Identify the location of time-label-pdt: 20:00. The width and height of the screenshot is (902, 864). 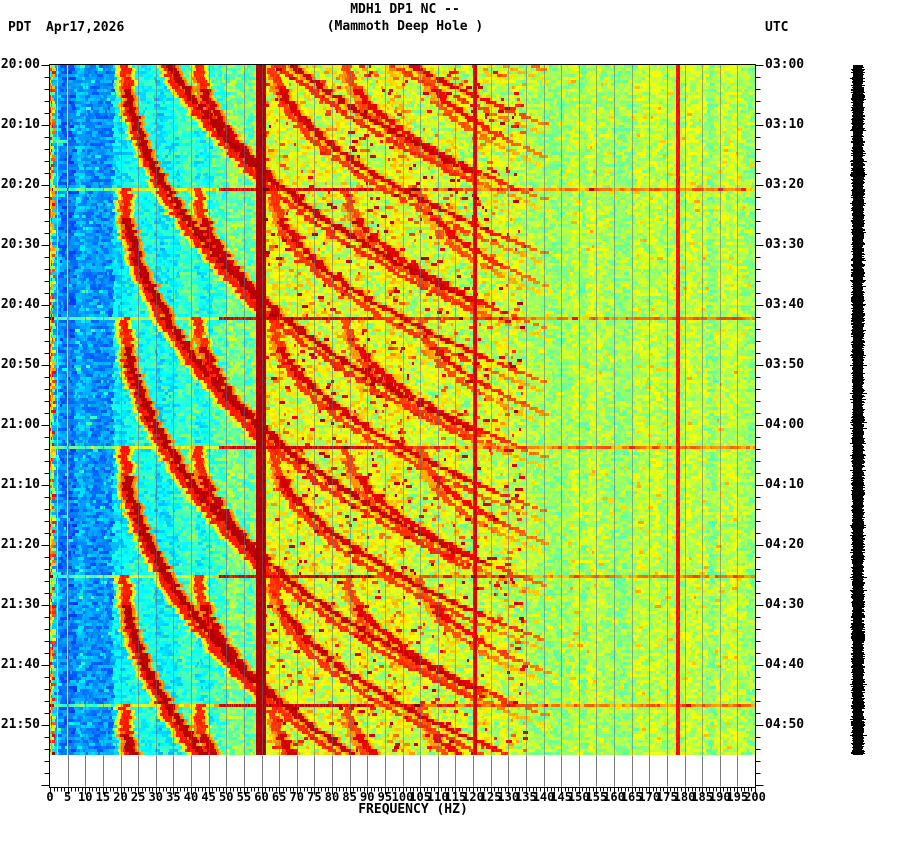
(20, 64).